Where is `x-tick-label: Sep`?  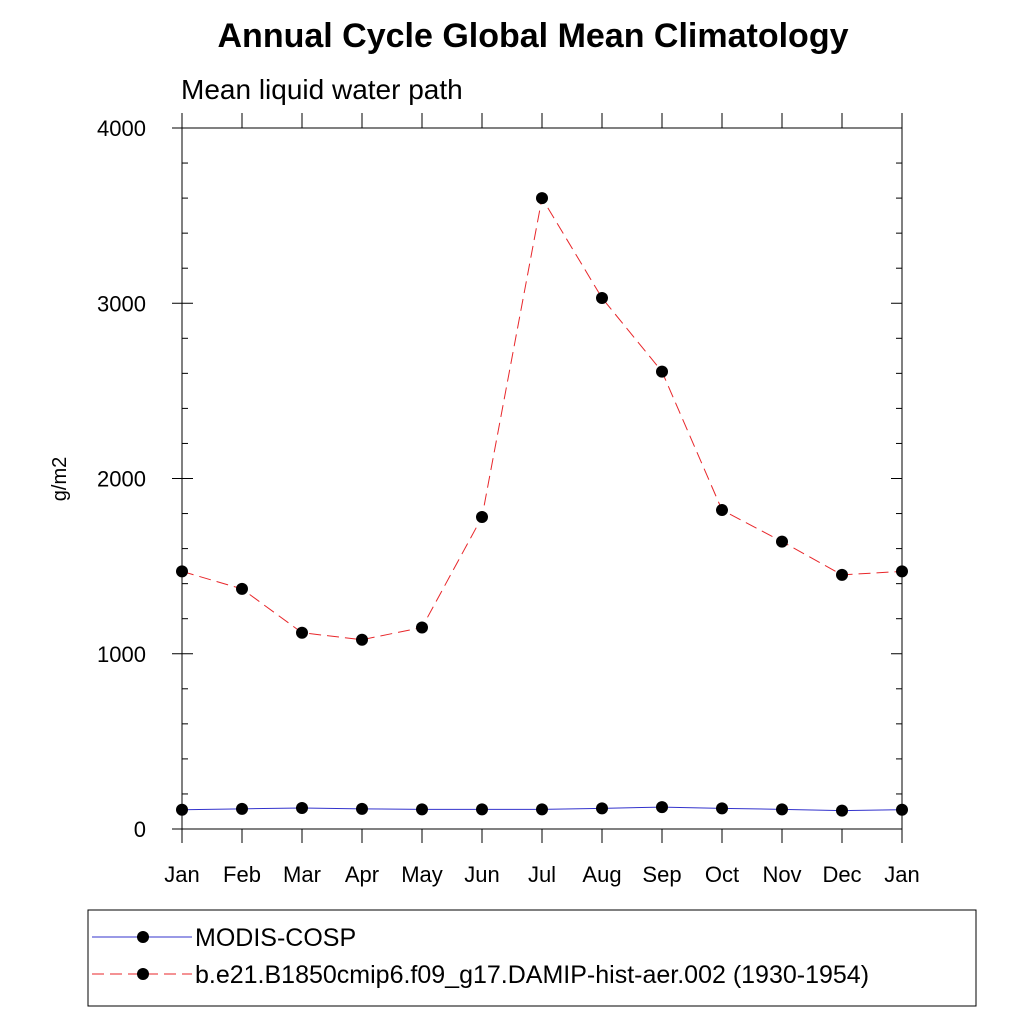 x-tick-label: Sep is located at coordinates (661, 874).